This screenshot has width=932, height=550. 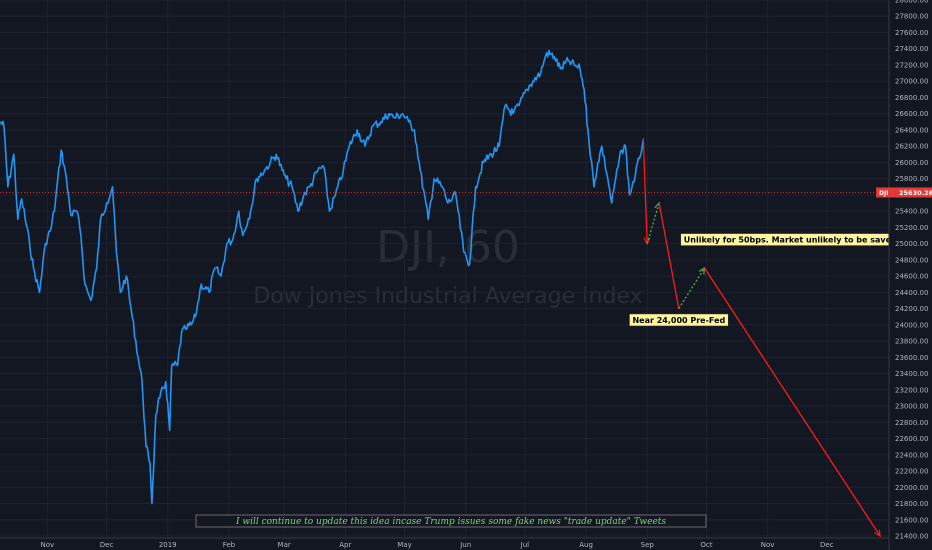 What do you see at coordinates (911, 130) in the screenshot?
I see `y-tick-label: 26400.00` at bounding box center [911, 130].